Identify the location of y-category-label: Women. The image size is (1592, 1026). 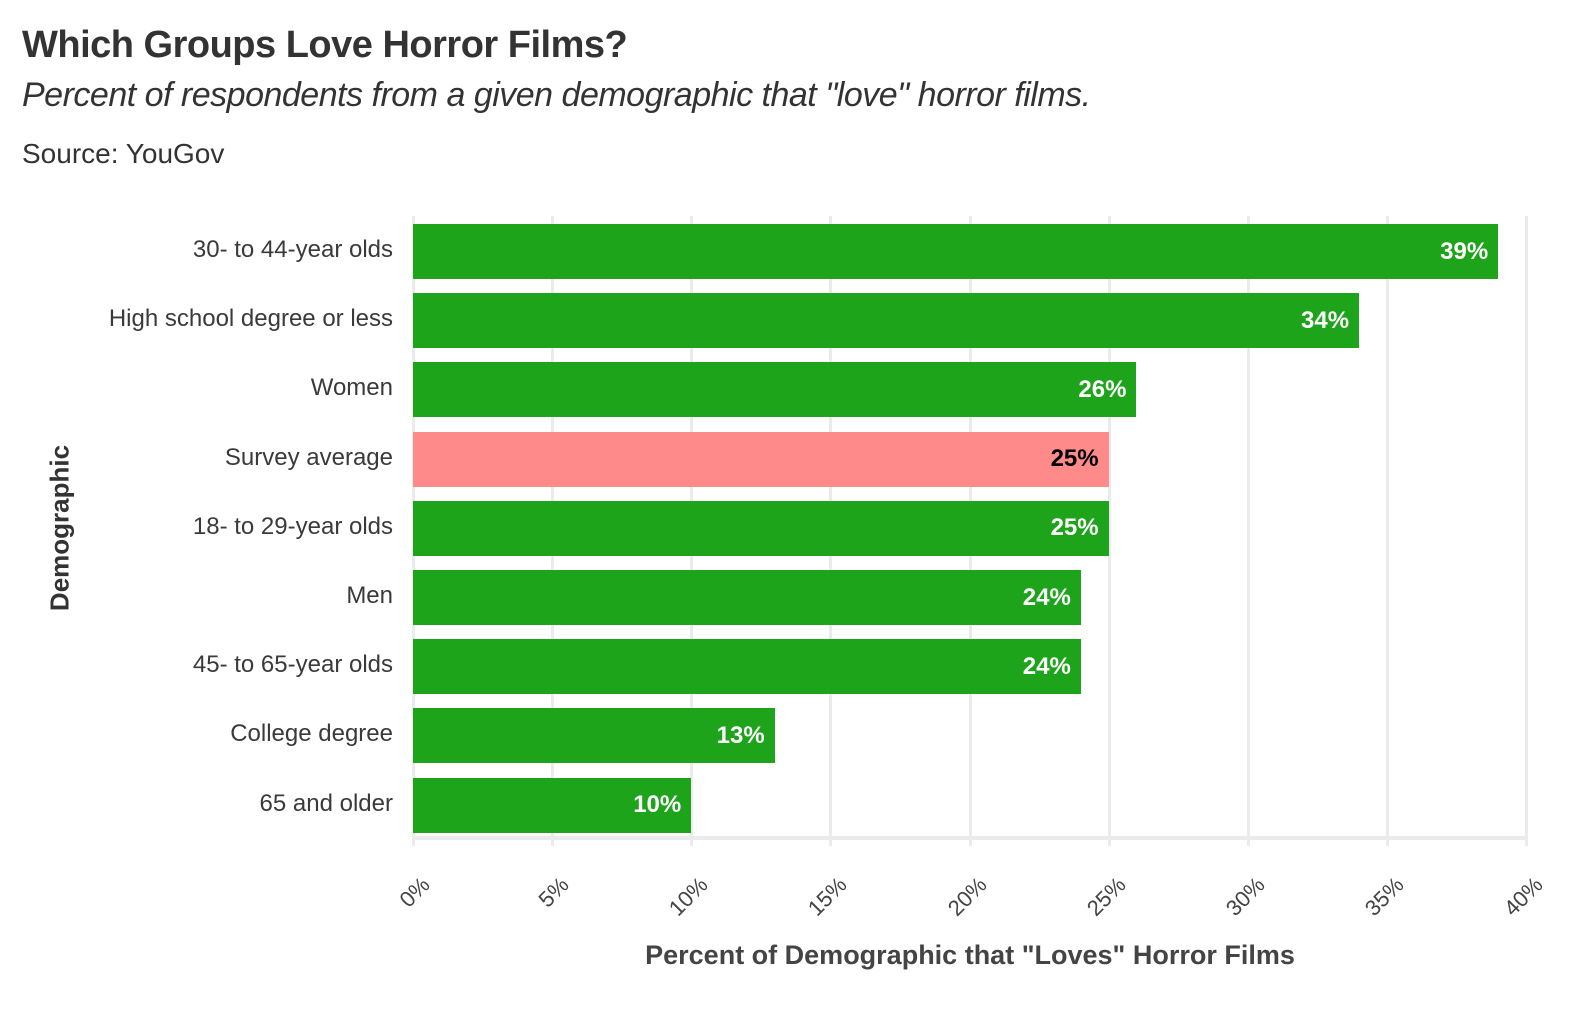
(351, 388).